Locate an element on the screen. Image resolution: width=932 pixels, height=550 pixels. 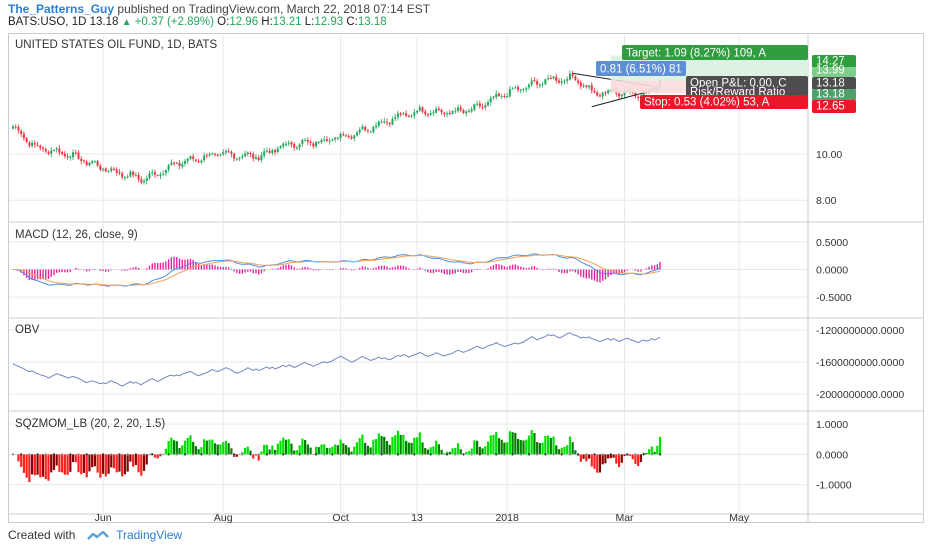
chart-title: UNITED STATES OIL FUND, 1D, BATS is located at coordinates (116, 45).